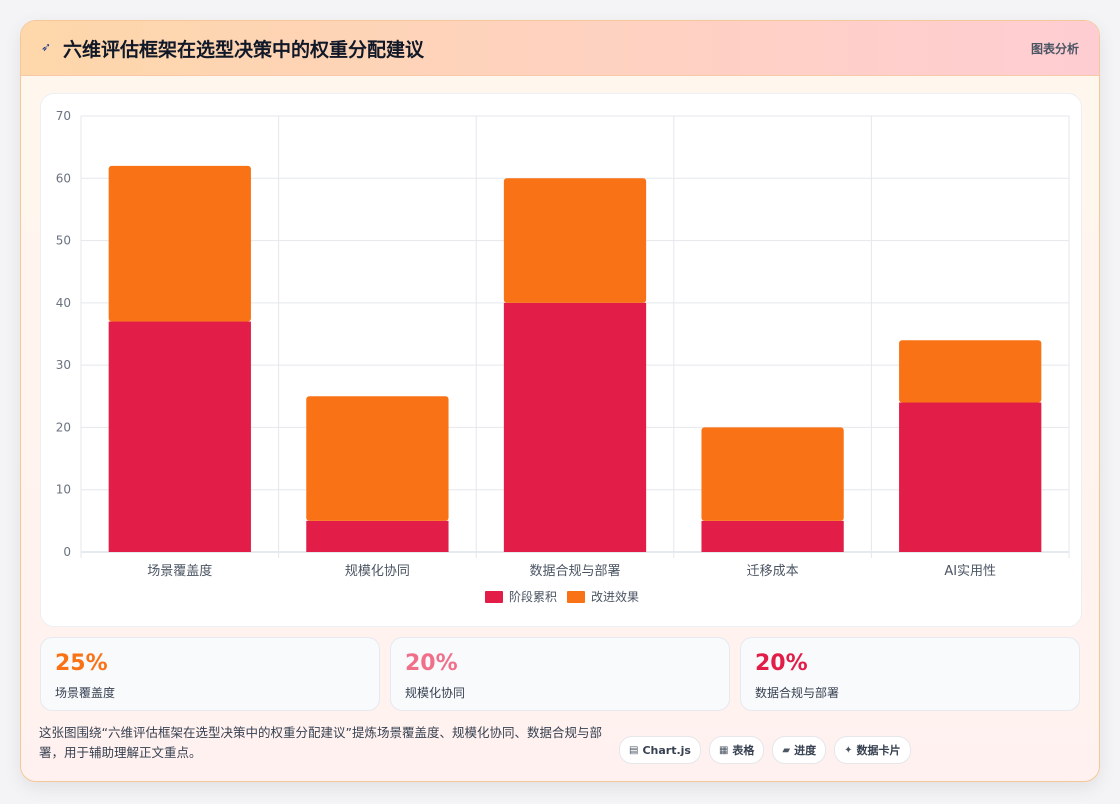 This screenshot has height=804, width=1120. I want to click on progress-icon: ▰, so click(786, 750).